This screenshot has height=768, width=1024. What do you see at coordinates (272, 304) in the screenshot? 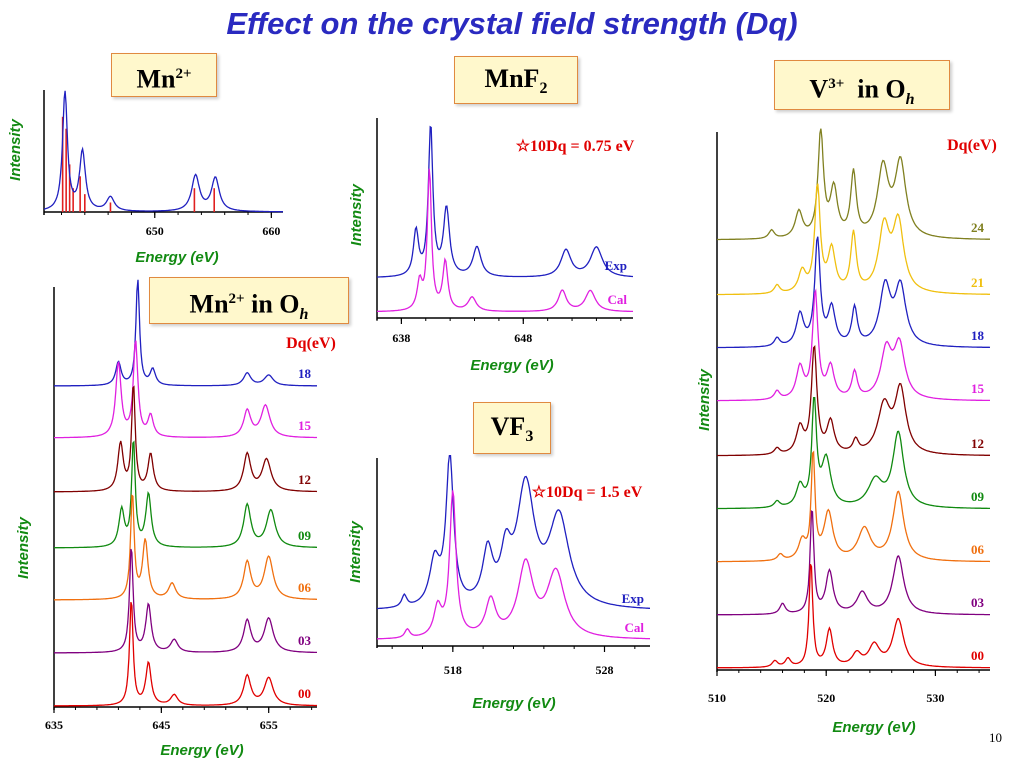
I see `box-mn2oh-tail: in O` at bounding box center [272, 304].